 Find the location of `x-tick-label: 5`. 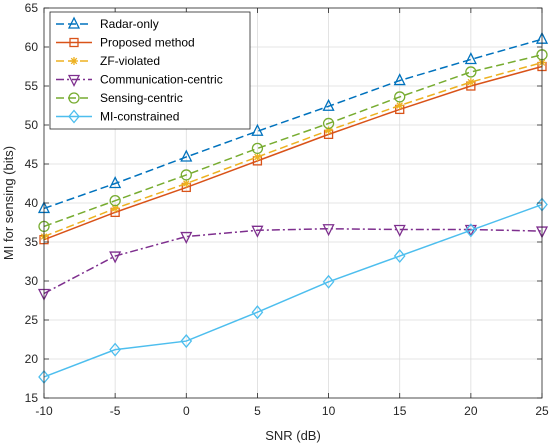

x-tick-label: 5 is located at coordinates (257, 411).